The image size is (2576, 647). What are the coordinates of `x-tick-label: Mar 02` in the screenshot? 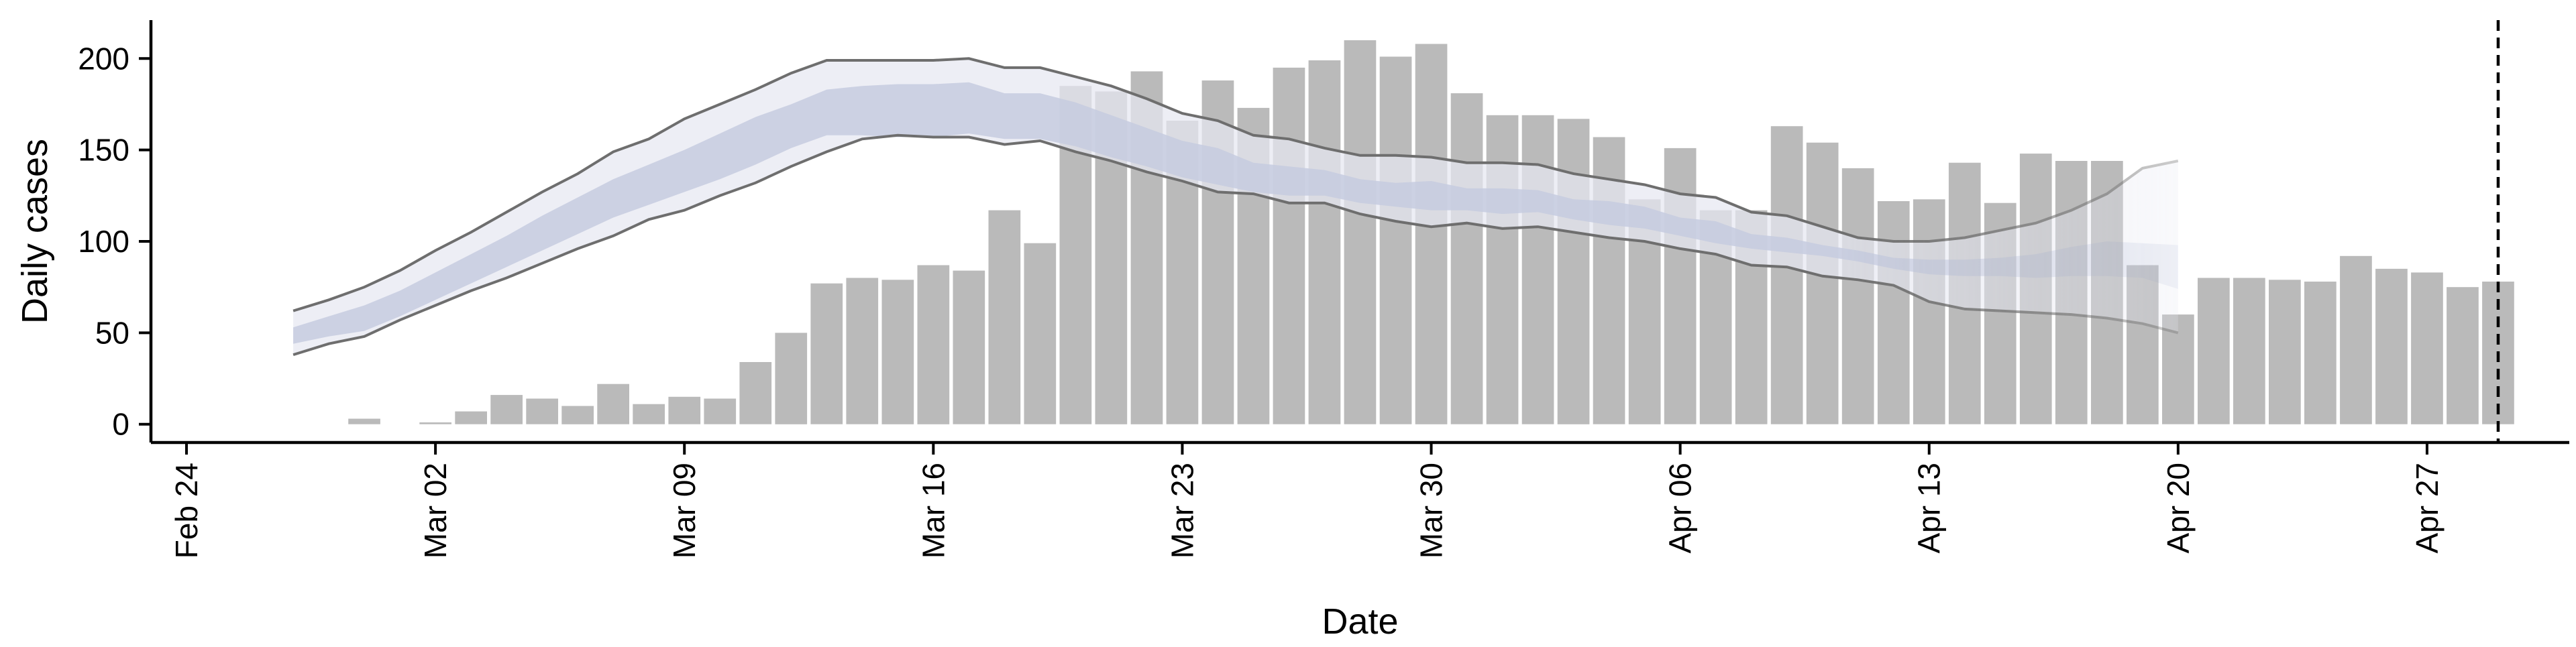 It's located at (435, 511).